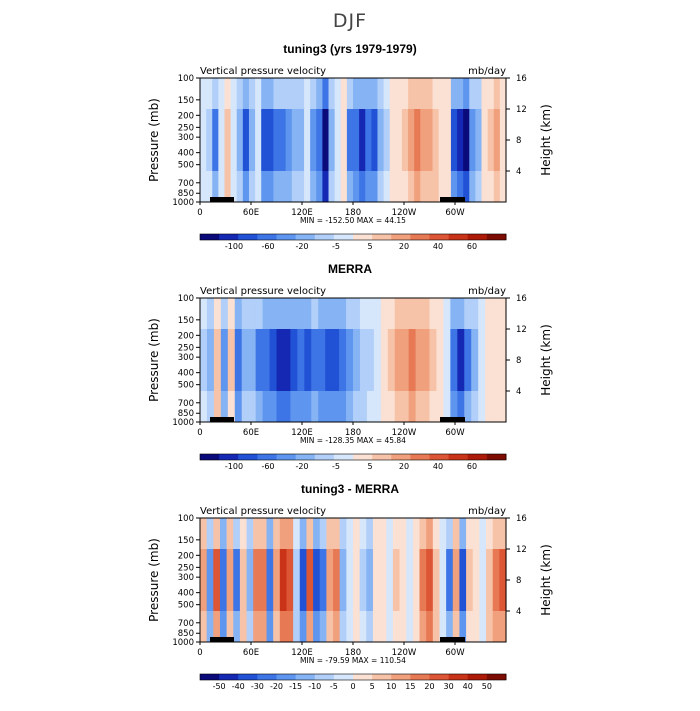 Image resolution: width=700 pixels, height=711 pixels. What do you see at coordinates (336, 466) in the screenshot?
I see `colorbar-label: -5` at bounding box center [336, 466].